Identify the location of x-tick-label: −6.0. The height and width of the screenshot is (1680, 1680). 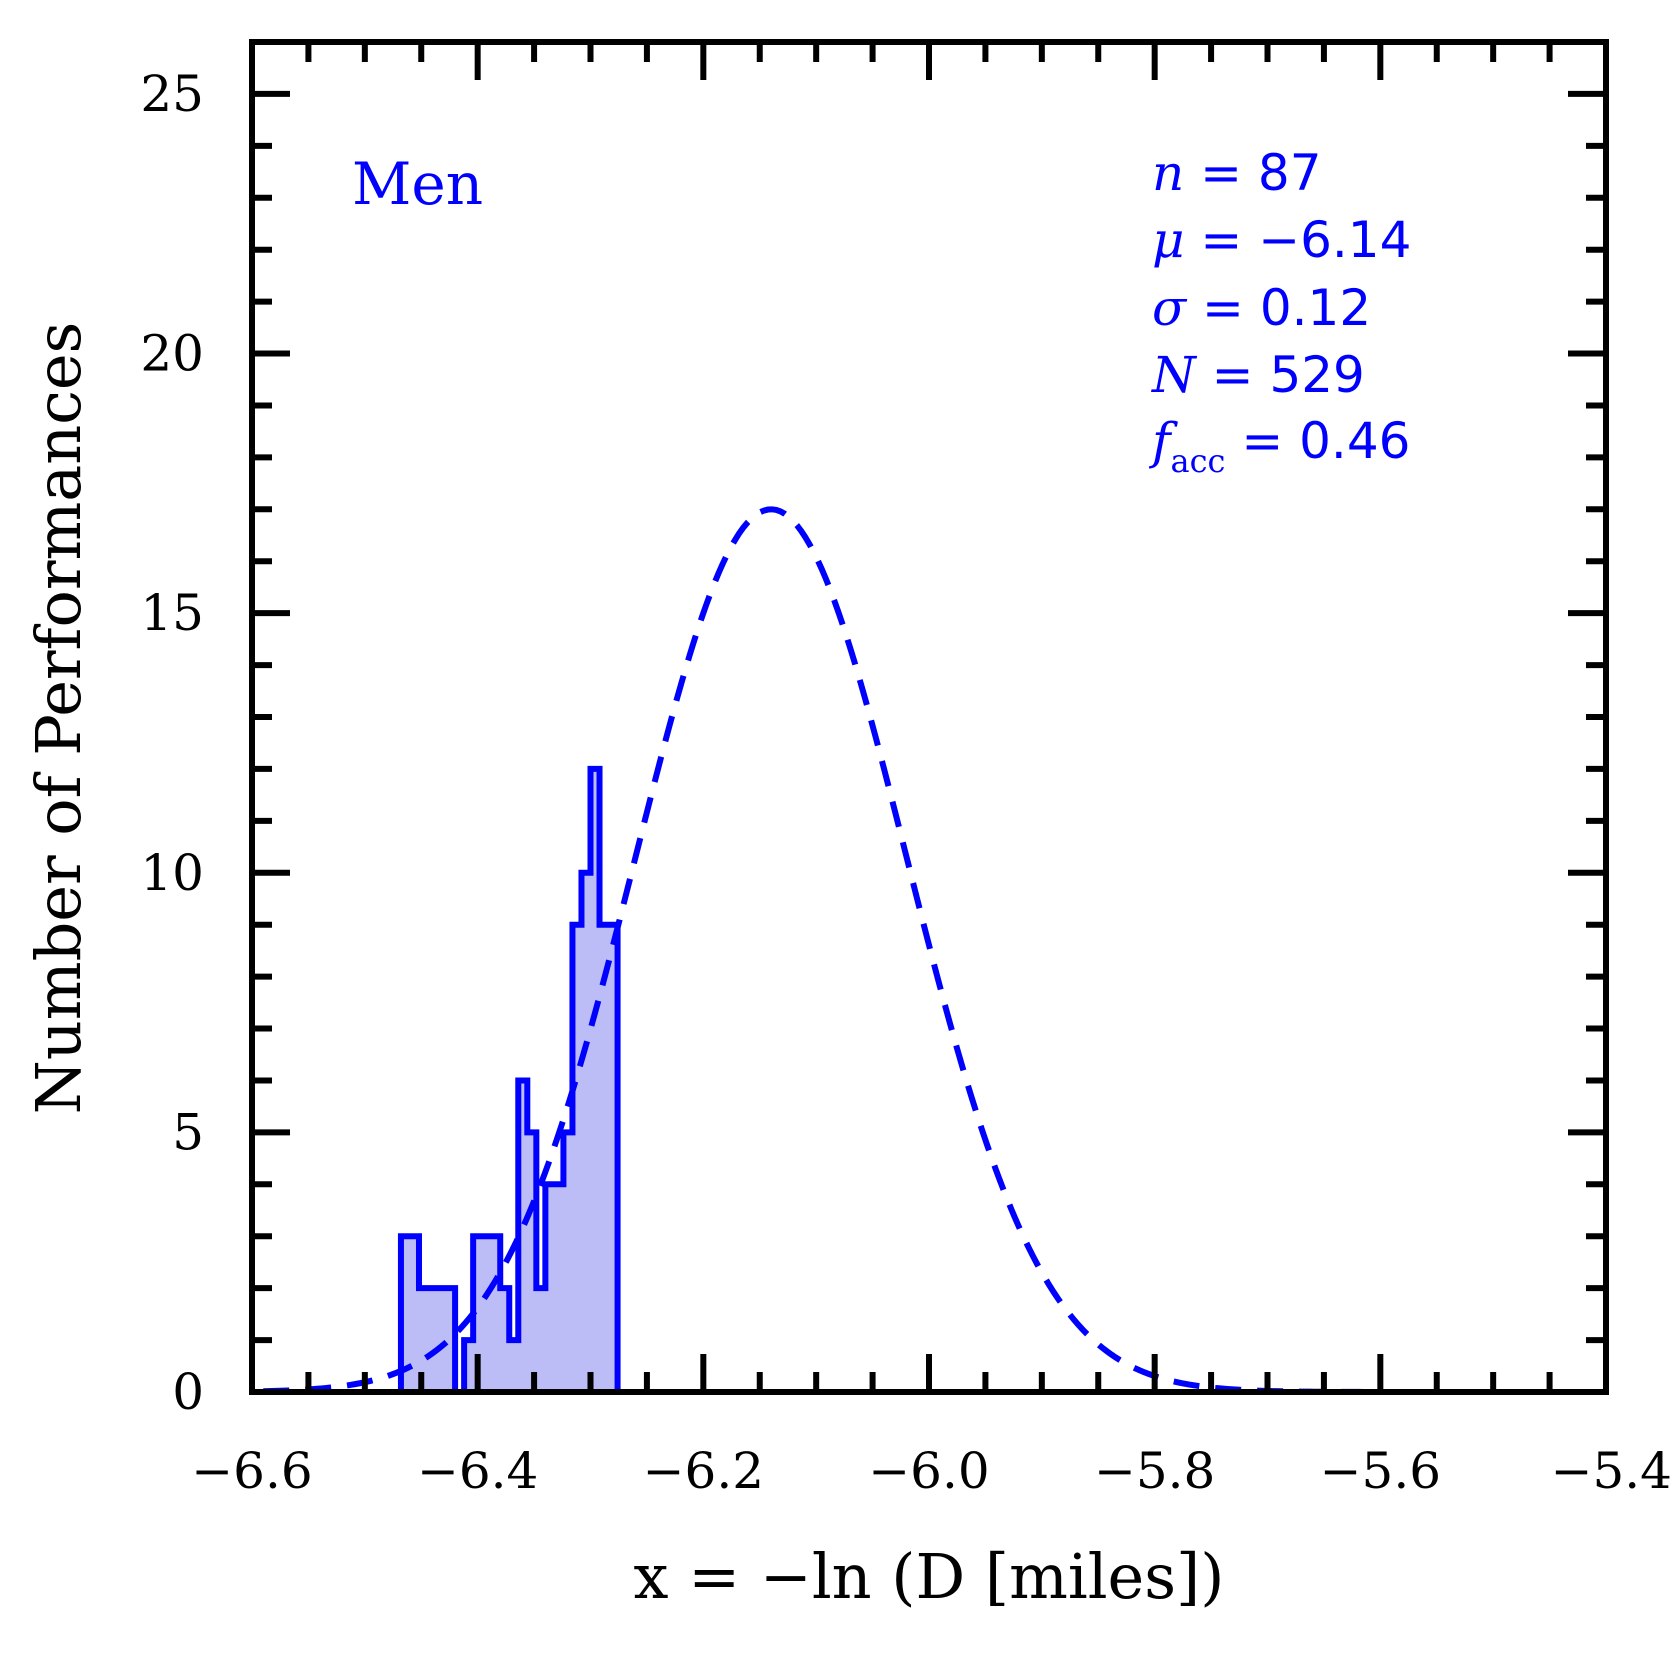
(928, 1471).